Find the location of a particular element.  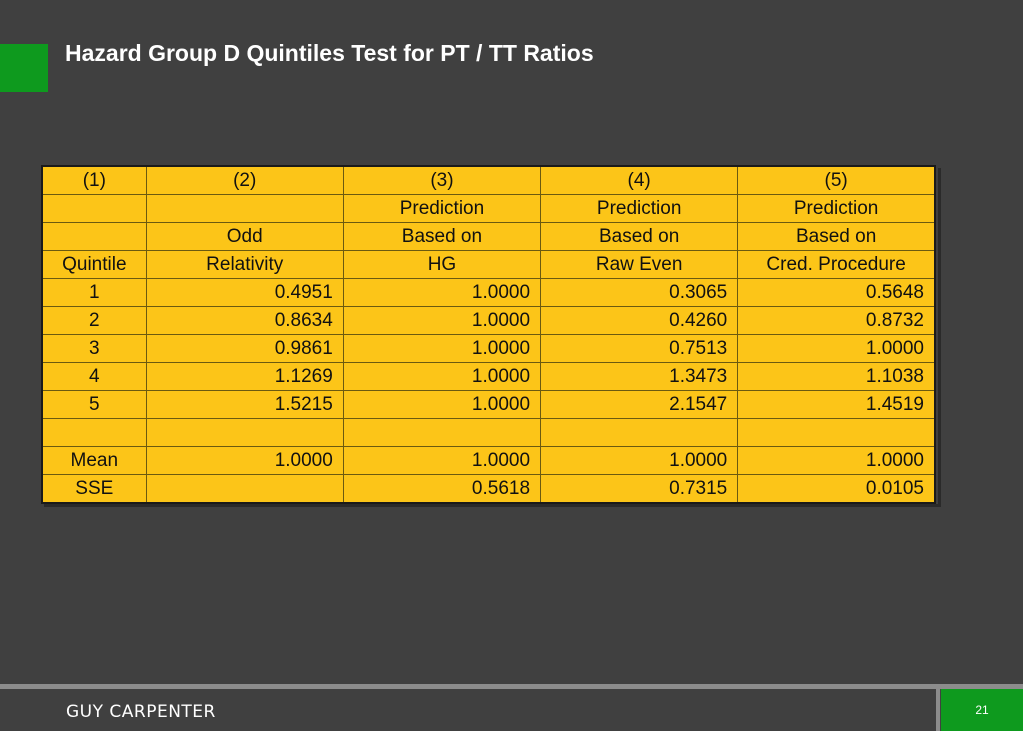

table-header-cell: Odd is located at coordinates (244, 236).